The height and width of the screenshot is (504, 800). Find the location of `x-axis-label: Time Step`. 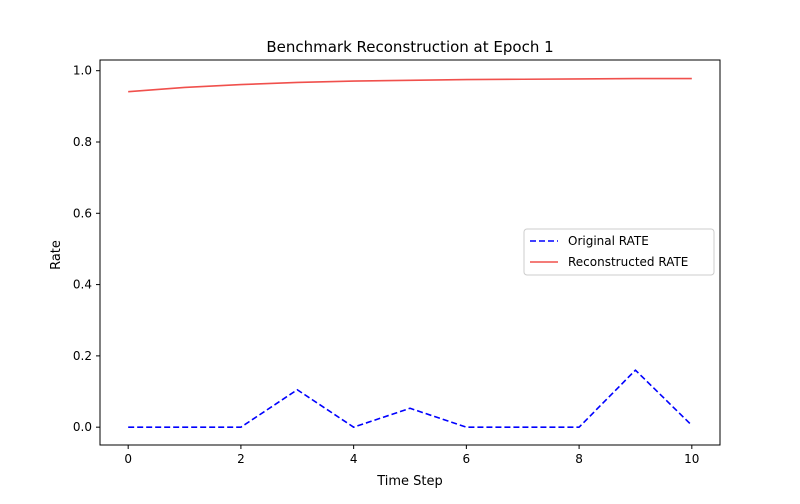

x-axis-label: Time Step is located at coordinates (409, 481).